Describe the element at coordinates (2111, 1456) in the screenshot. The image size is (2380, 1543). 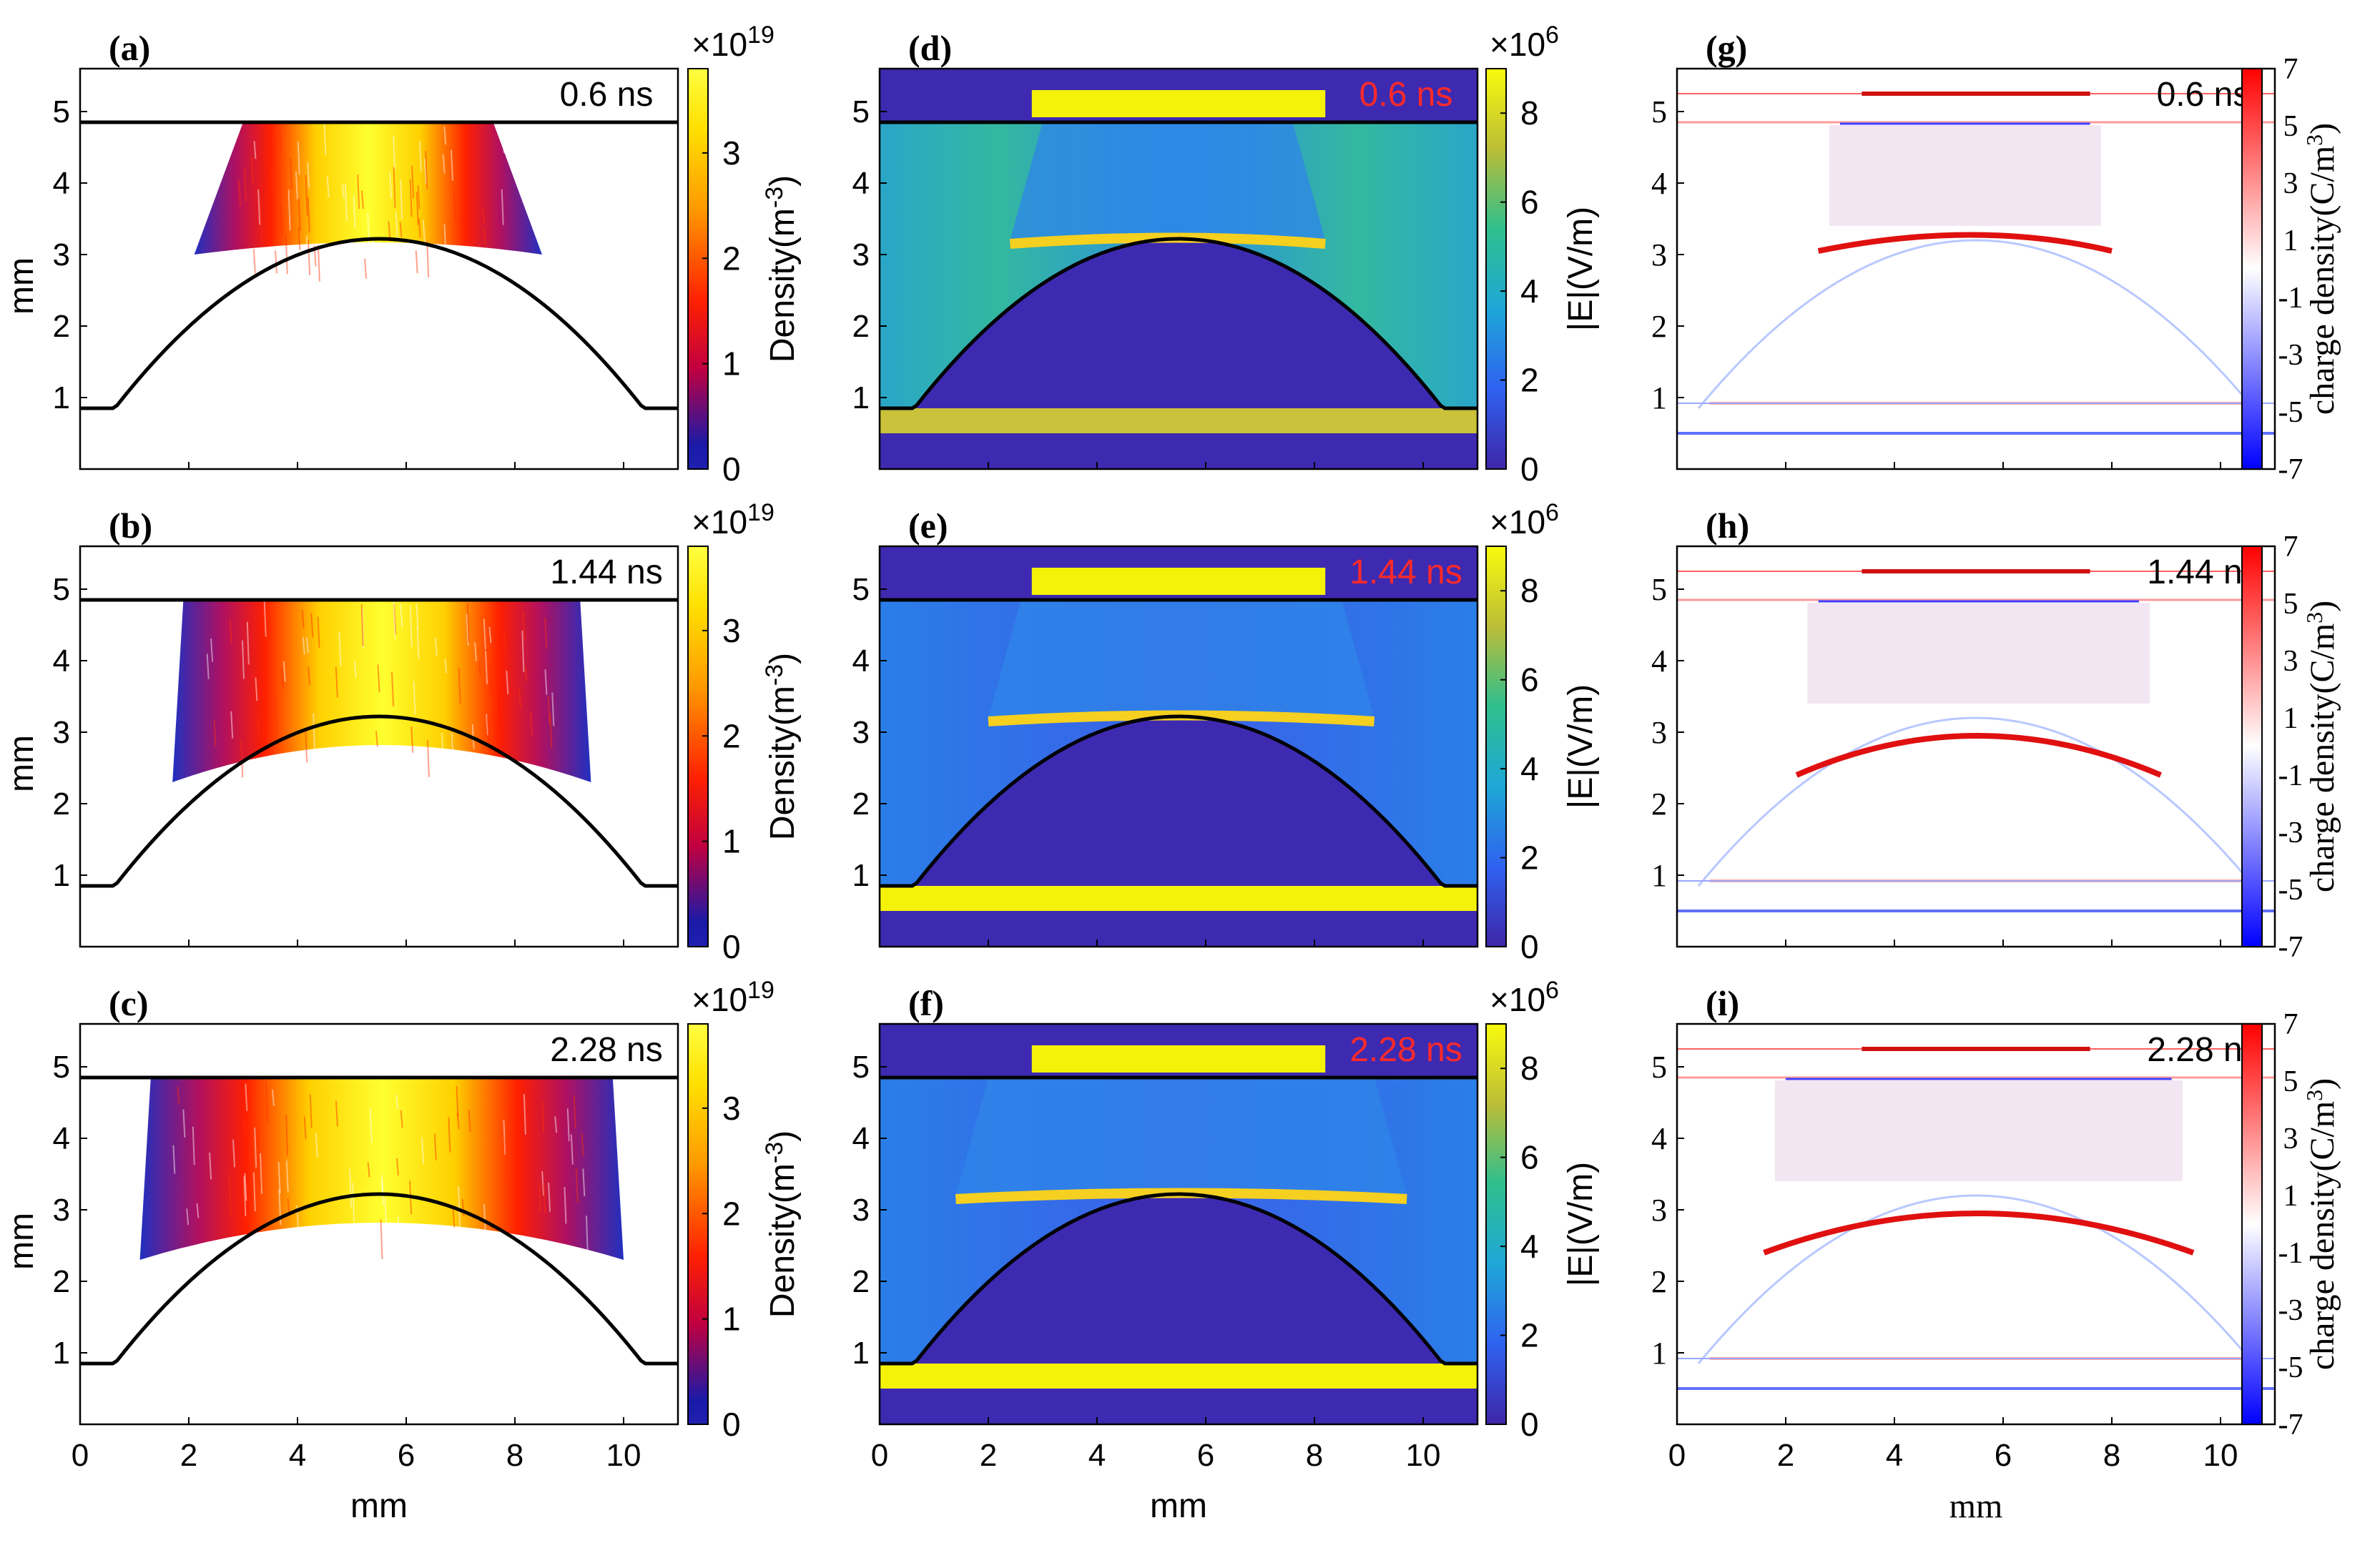
I see `x-tick-label: 8` at that location.